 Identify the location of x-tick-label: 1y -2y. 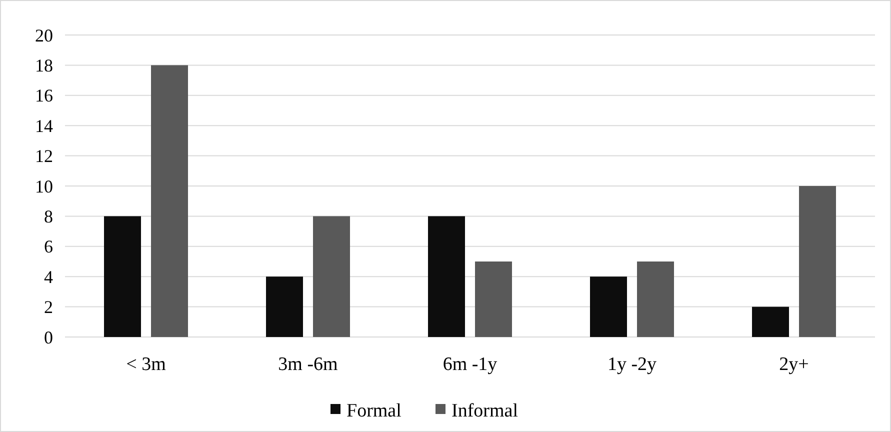
(632, 364).